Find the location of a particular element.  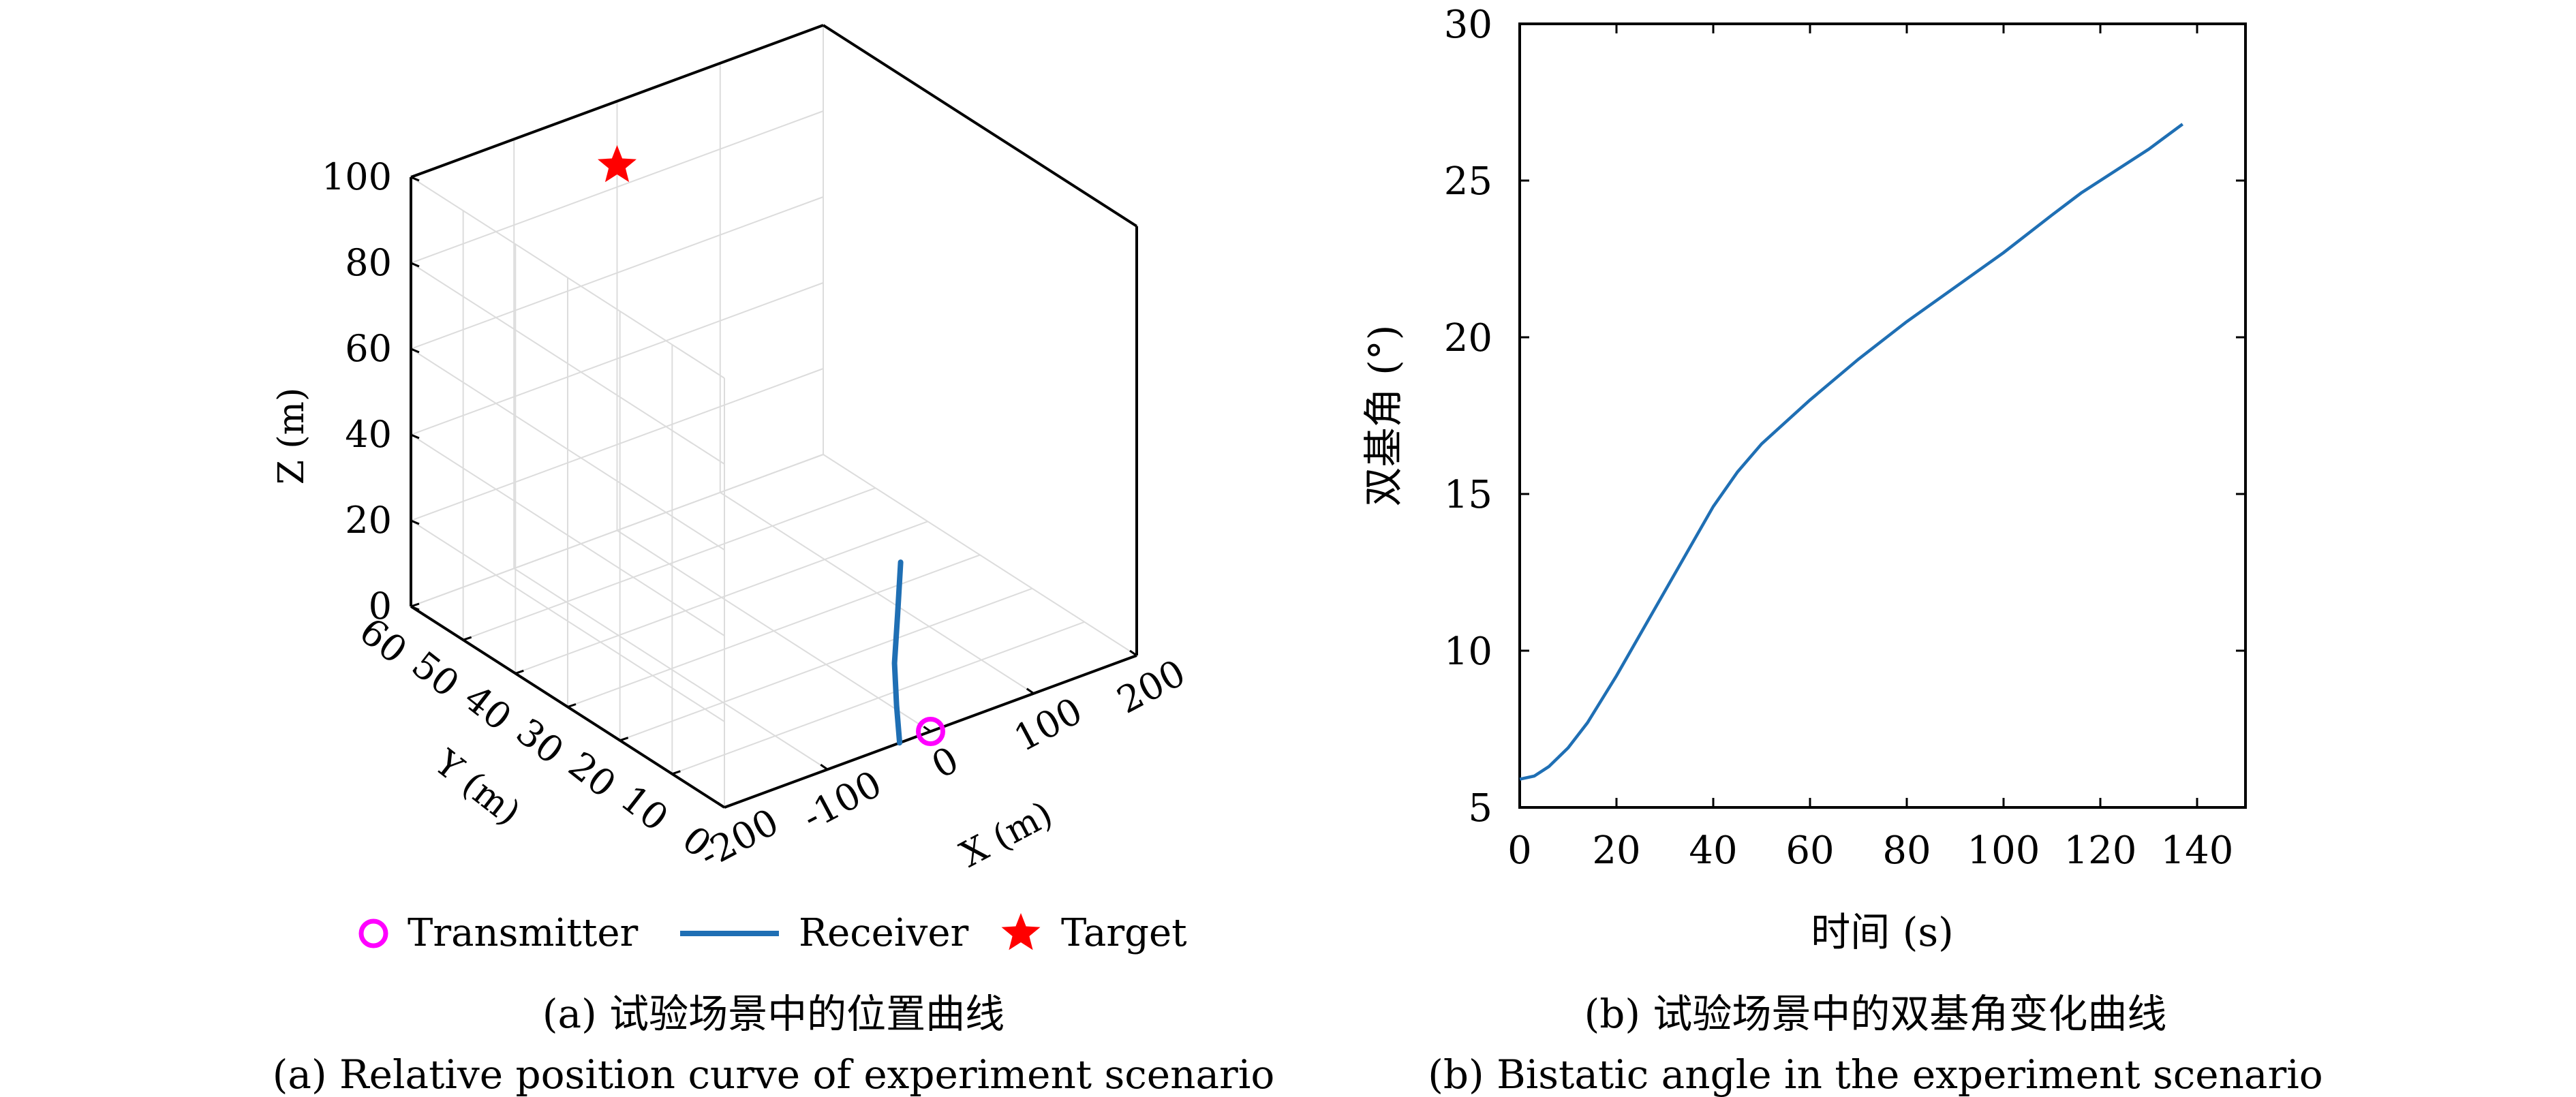

x-tick-label: 60 is located at coordinates (1809, 851).